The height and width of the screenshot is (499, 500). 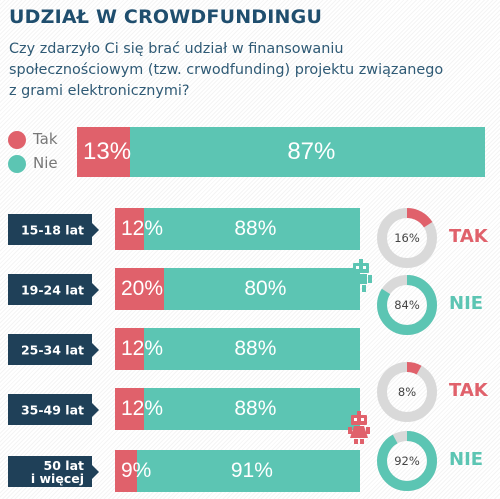 I want to click on male-tak-donut-ring, so click(x=407, y=238).